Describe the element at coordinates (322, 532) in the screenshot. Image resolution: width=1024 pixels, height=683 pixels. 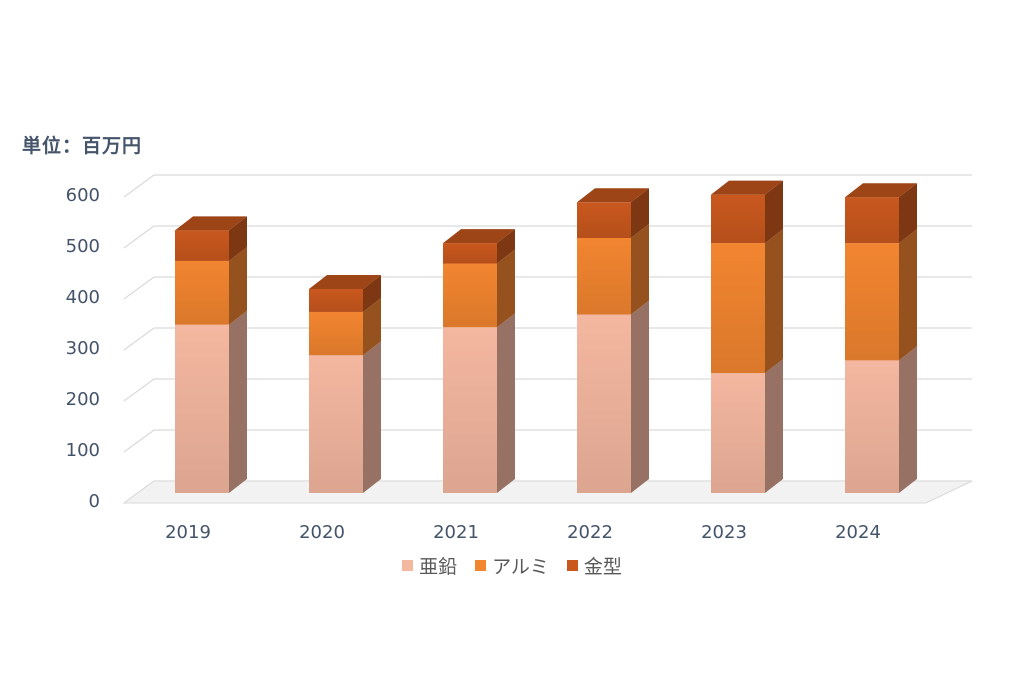
I see `x-tick-label: 2020` at that location.